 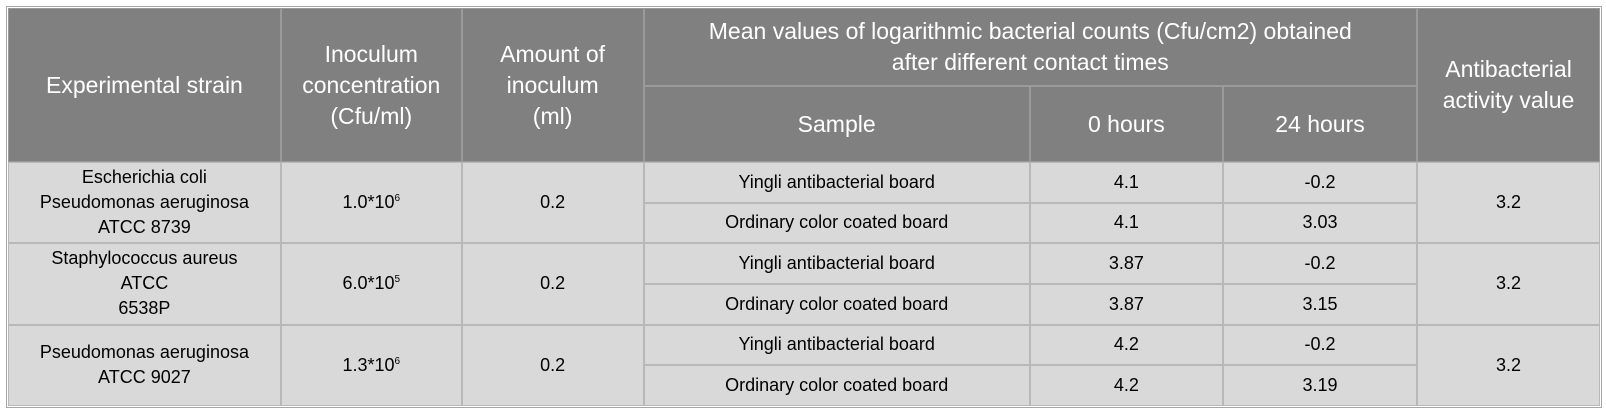 What do you see at coordinates (1126, 124) in the screenshot?
I see `header-0-hours: 0 hours` at bounding box center [1126, 124].